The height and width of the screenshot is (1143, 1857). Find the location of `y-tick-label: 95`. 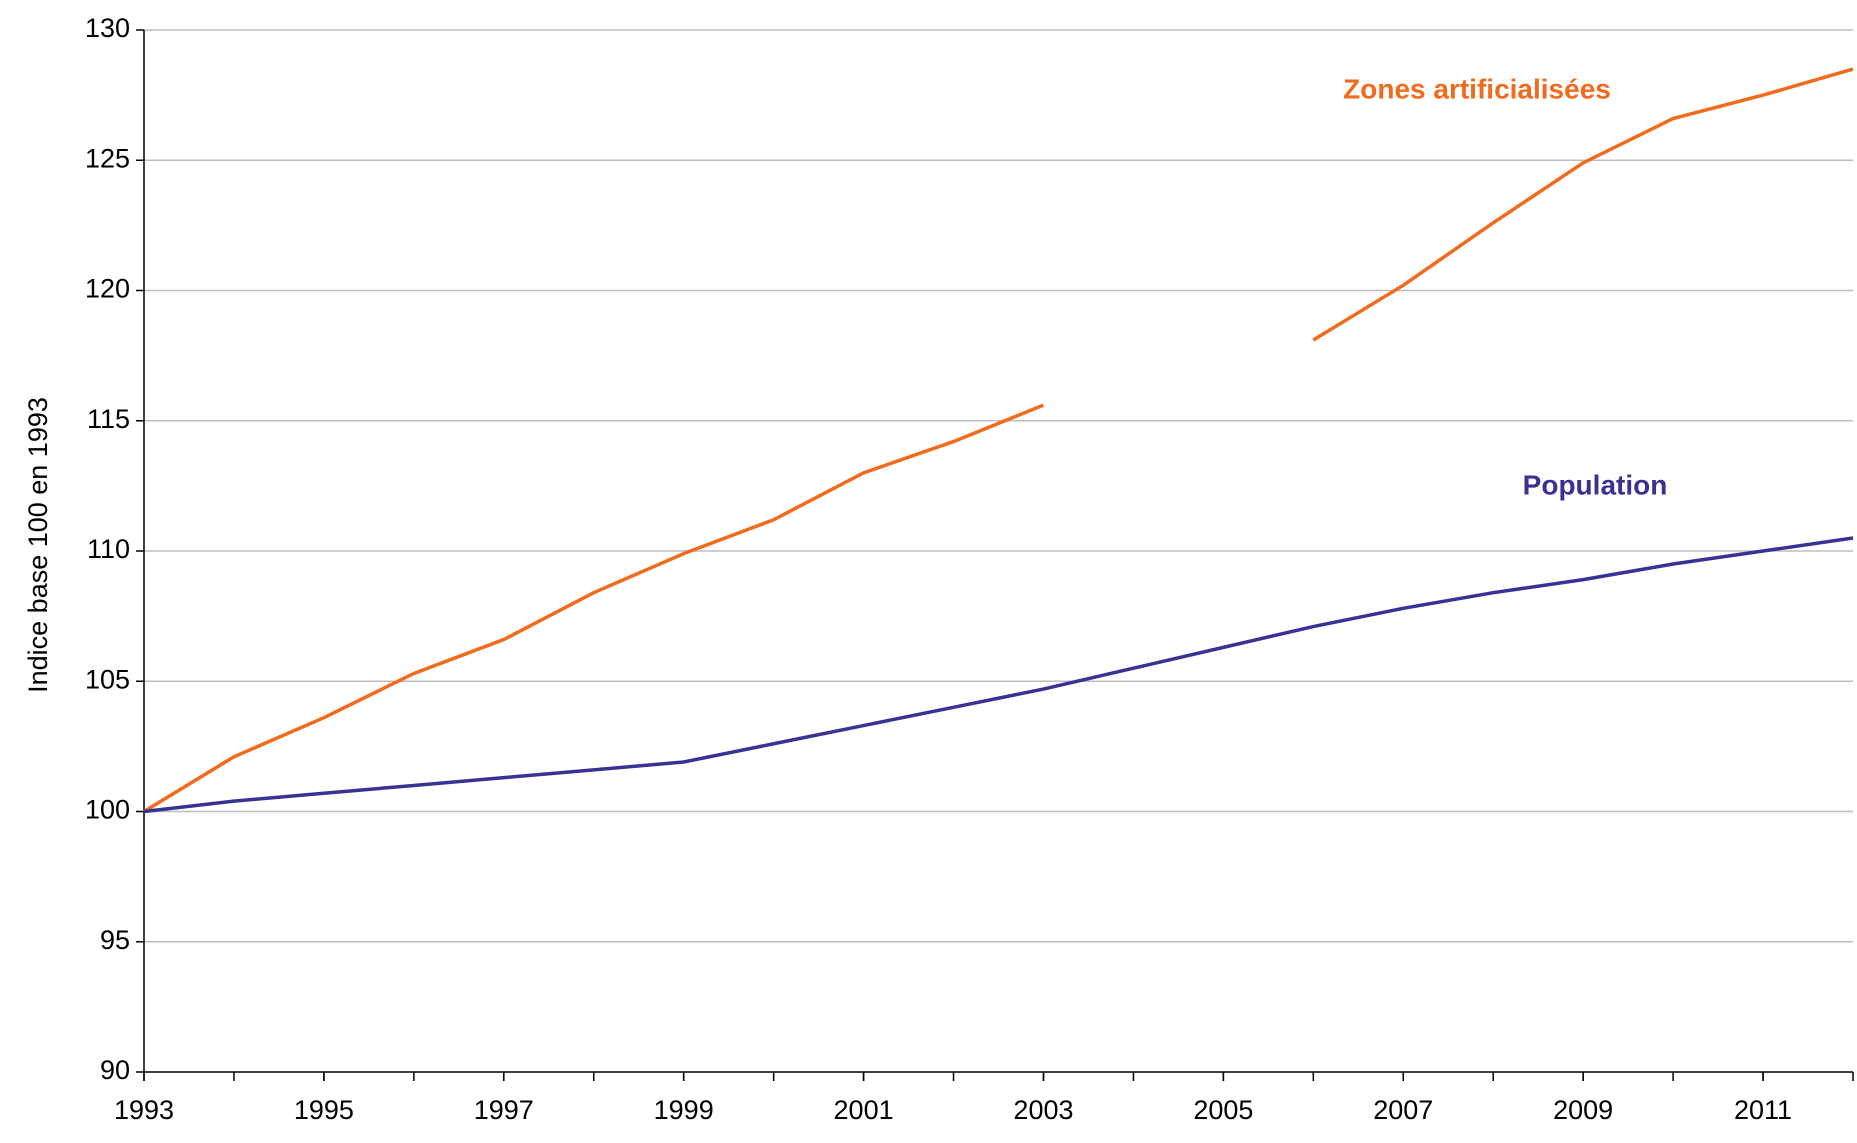

y-tick-label: 95 is located at coordinates (115, 940).